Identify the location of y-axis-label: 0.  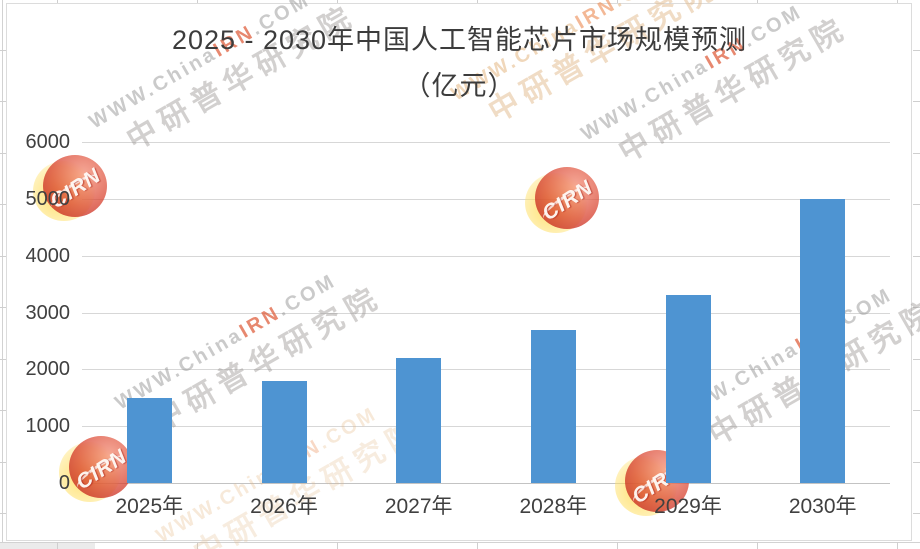
(64, 483).